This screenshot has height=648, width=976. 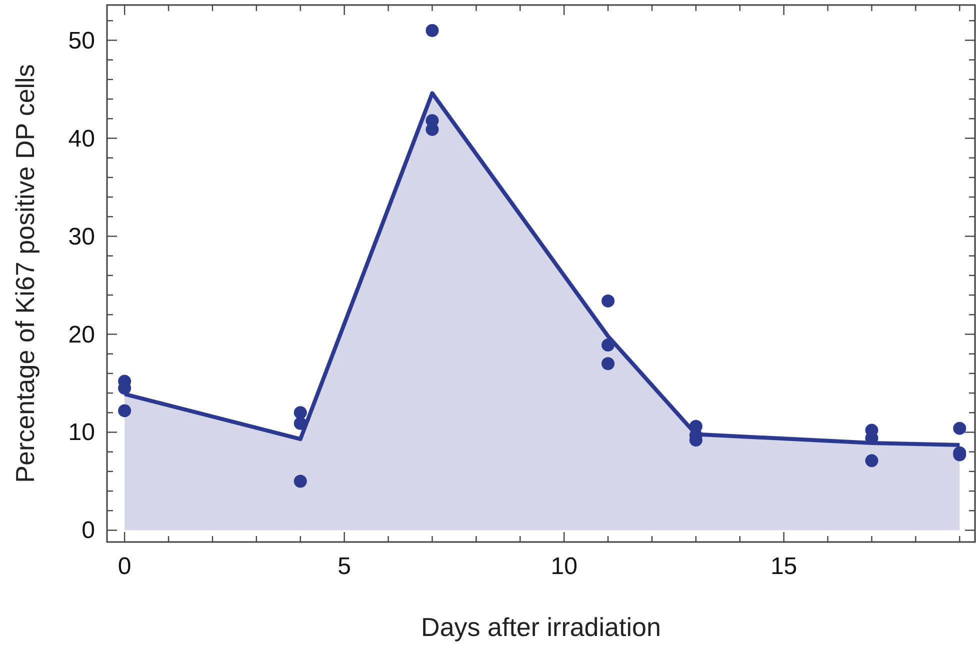 What do you see at coordinates (345, 566) in the screenshot?
I see `x-tick-label: 5` at bounding box center [345, 566].